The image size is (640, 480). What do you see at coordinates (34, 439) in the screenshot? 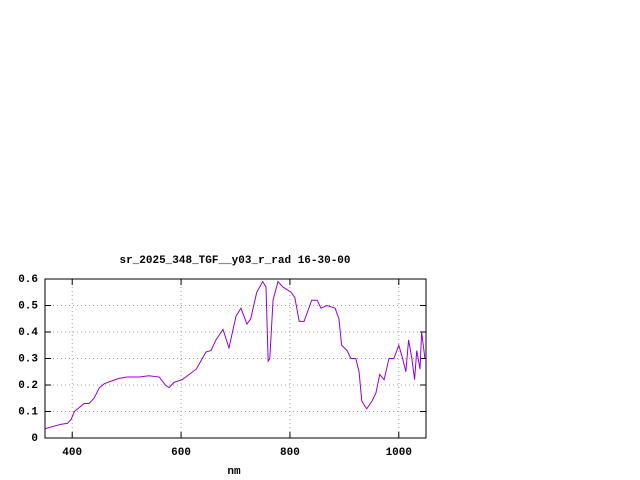
I see `y-tick-label: 0` at bounding box center [34, 439].